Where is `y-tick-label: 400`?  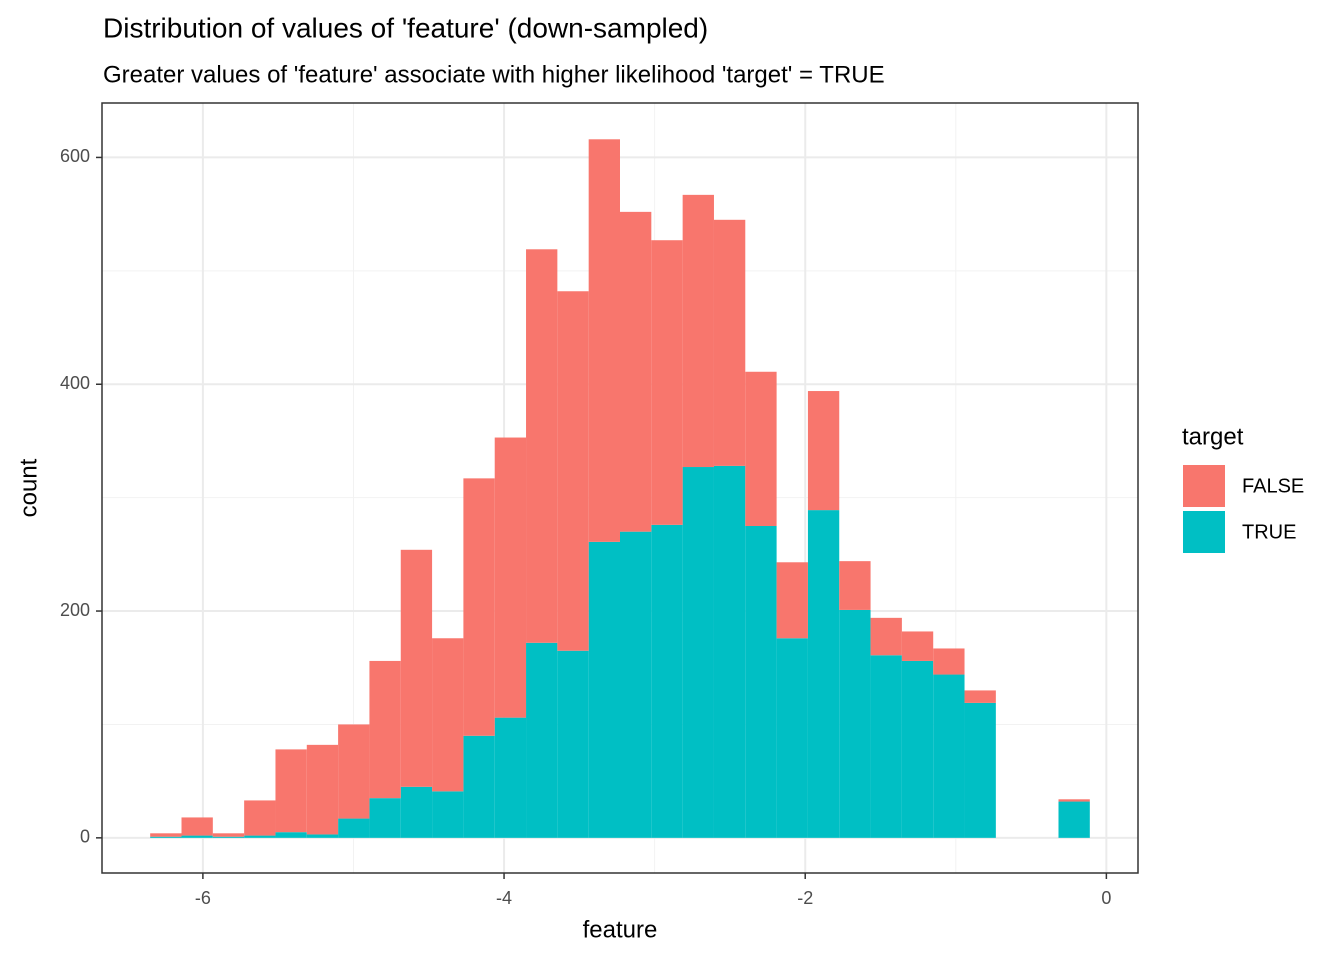 y-tick-label: 400 is located at coordinates (75, 383).